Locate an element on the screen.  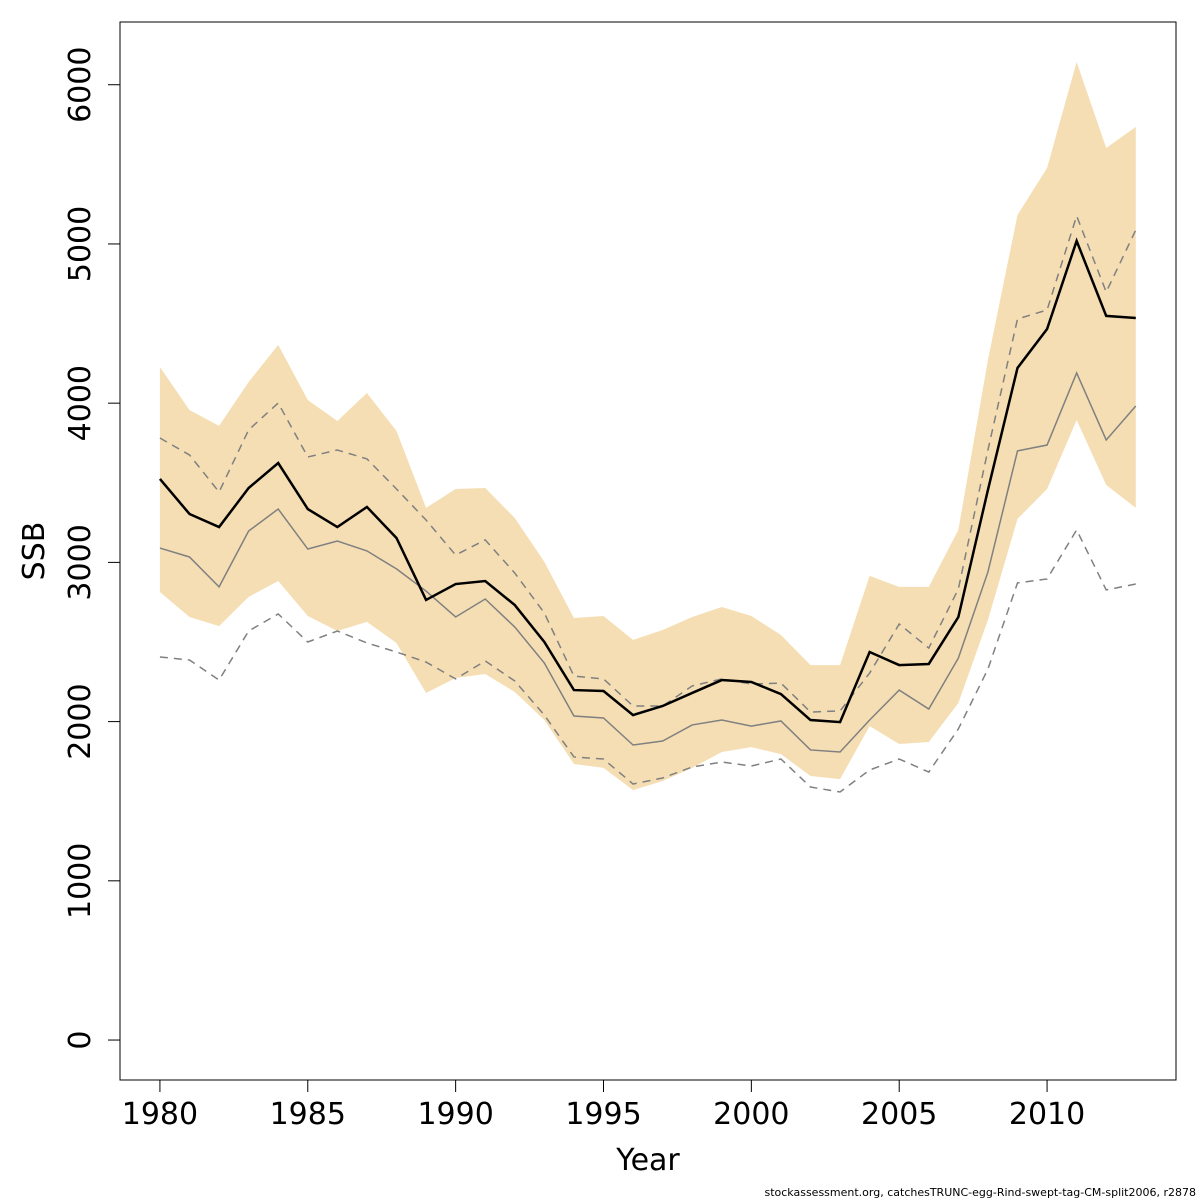
y-tick-label: 3000 is located at coordinates (80, 562).